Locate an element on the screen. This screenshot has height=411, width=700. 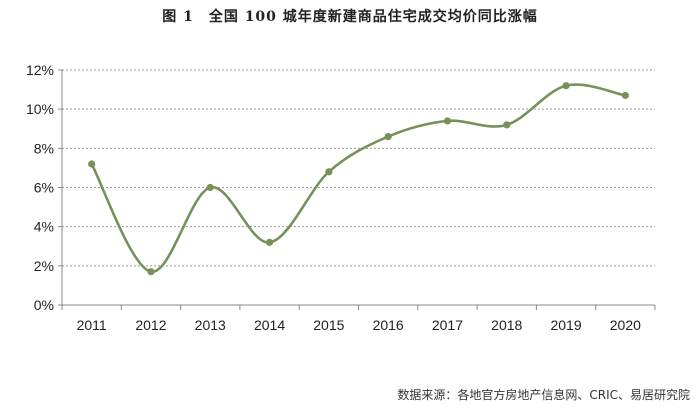
x-tick-label: 2016 is located at coordinates (388, 325).